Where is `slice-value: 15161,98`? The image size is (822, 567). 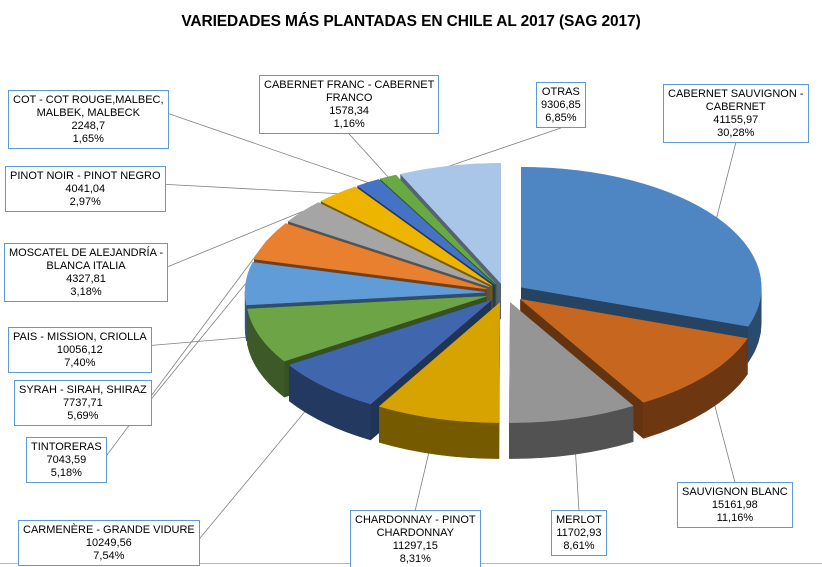 slice-value: 15161,98 is located at coordinates (734, 505).